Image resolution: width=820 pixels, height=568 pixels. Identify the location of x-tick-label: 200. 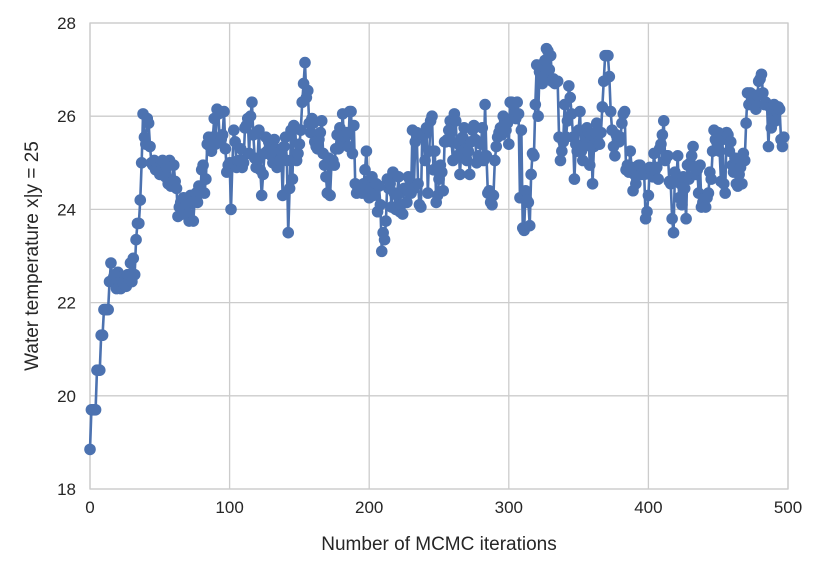
(369, 507).